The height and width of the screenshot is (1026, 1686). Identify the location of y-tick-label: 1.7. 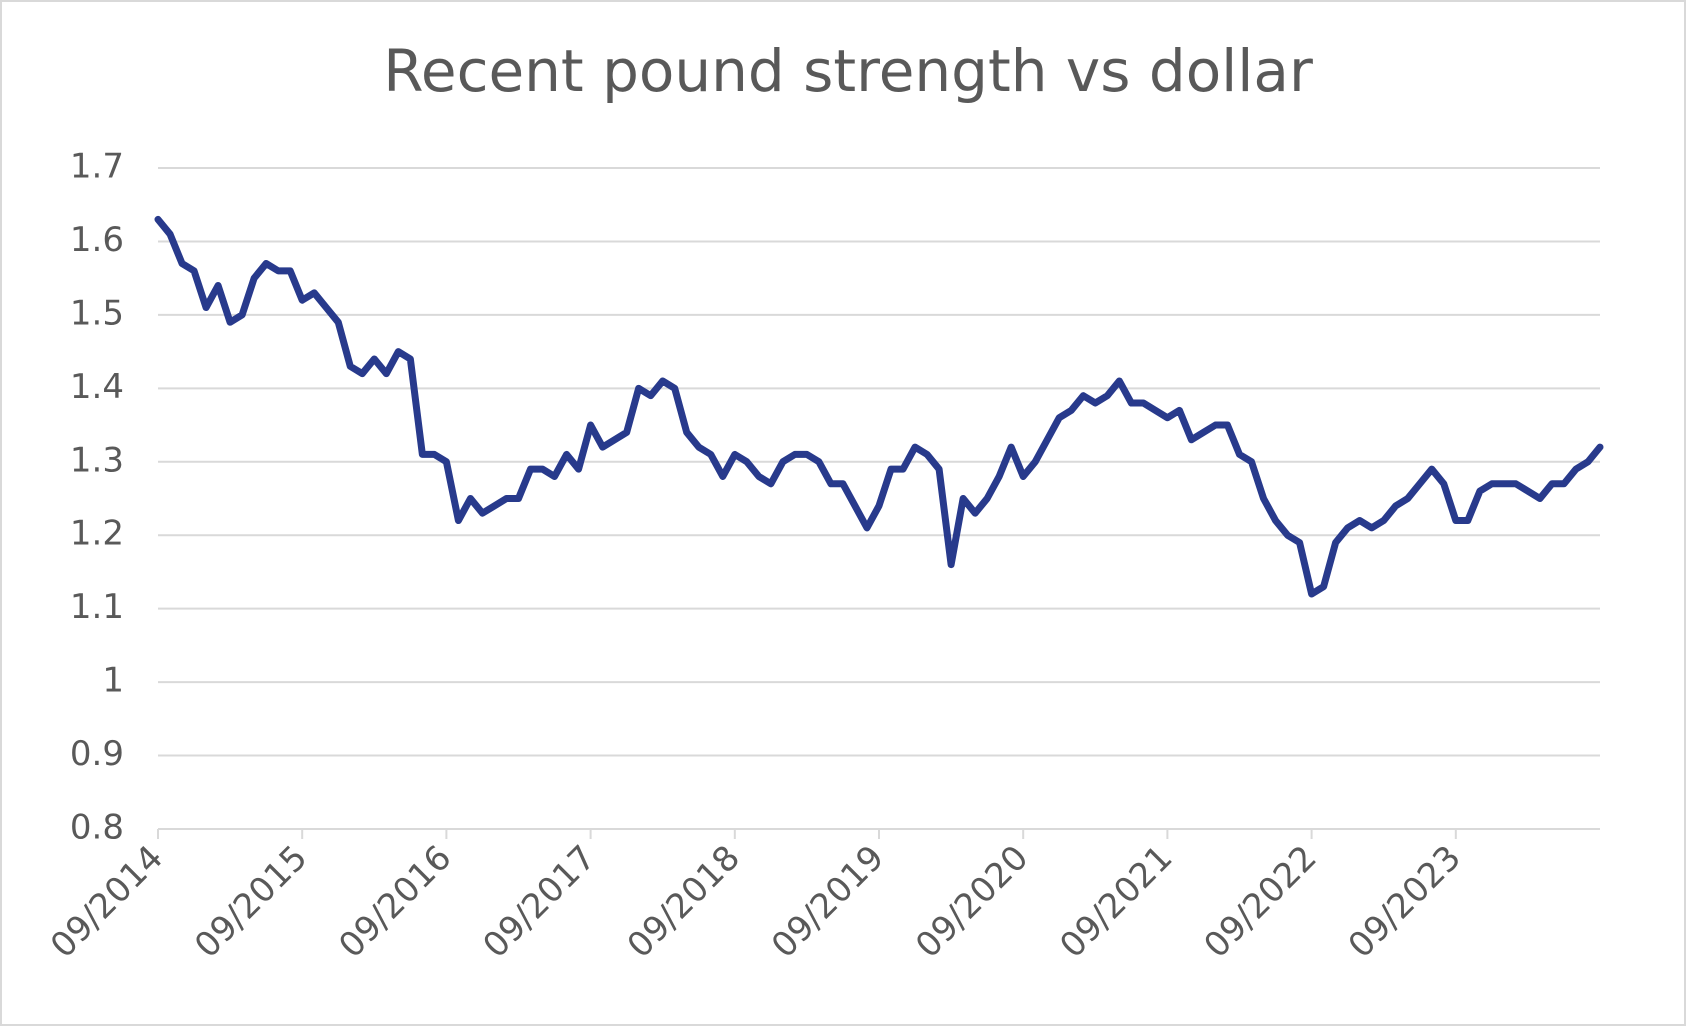
(97, 167).